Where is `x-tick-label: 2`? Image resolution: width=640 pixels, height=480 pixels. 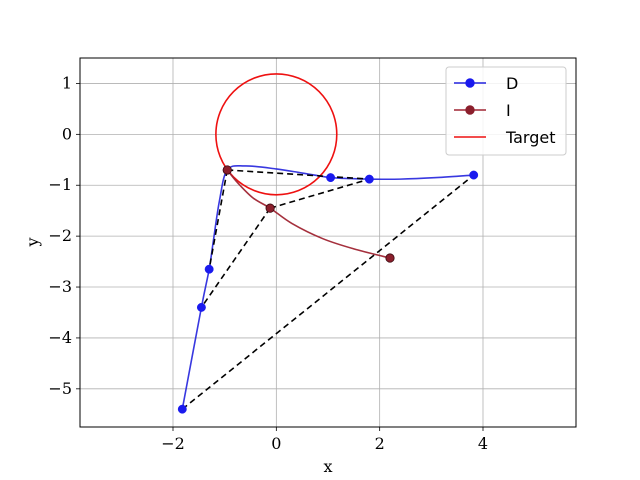 x-tick-label: 2 is located at coordinates (380, 443).